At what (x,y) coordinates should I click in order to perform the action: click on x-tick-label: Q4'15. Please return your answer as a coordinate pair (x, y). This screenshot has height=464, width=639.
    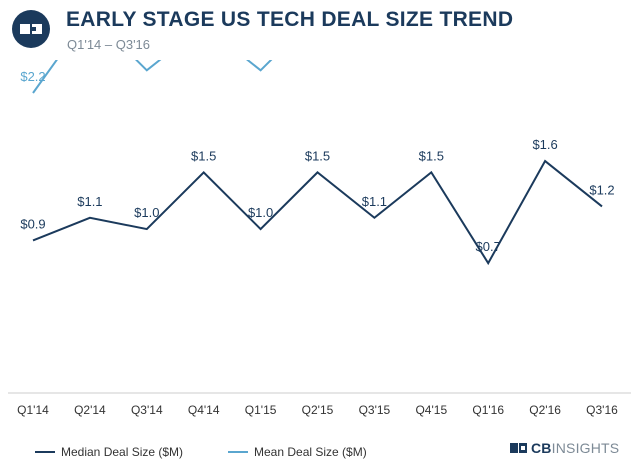
    Looking at the image, I should click on (431, 410).